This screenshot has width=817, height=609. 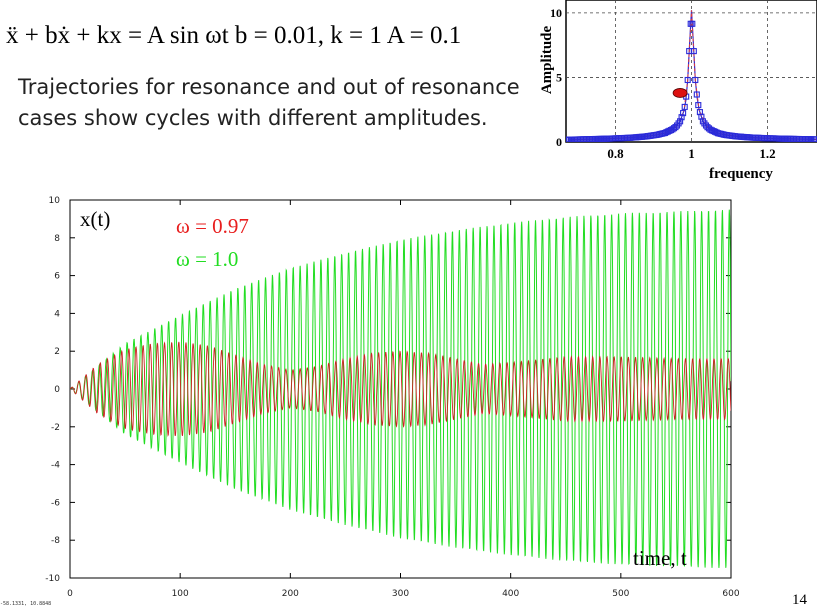 What do you see at coordinates (767, 153) in the screenshot?
I see `inset-x-tick-label: 1.2` at bounding box center [767, 153].